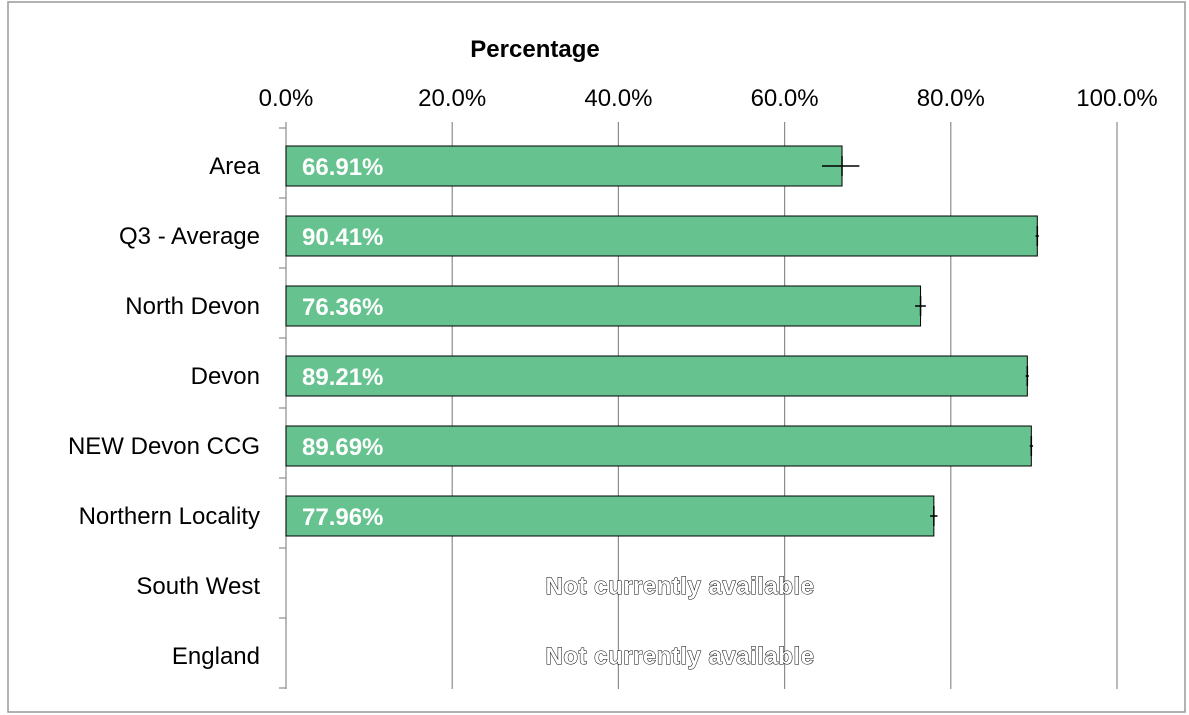 This screenshot has width=1189, height=715. I want to click on x-tick-label: 100.0%, so click(1116, 98).